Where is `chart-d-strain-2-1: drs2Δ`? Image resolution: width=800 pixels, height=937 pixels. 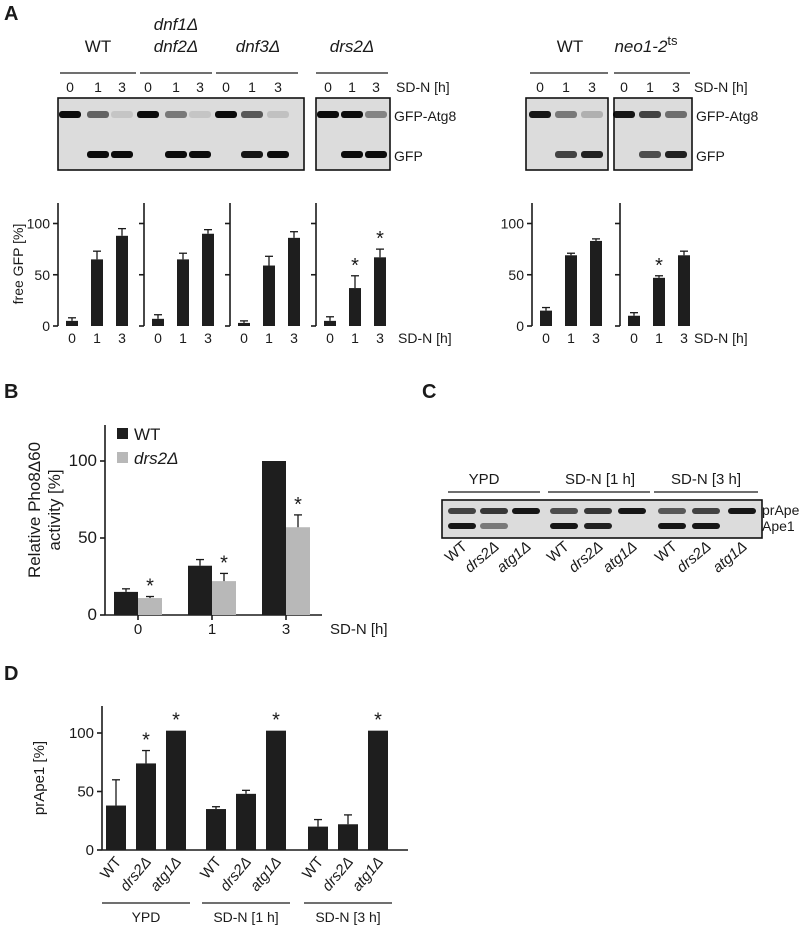
chart-d-strain-2-1: drs2Δ is located at coordinates (338, 874).